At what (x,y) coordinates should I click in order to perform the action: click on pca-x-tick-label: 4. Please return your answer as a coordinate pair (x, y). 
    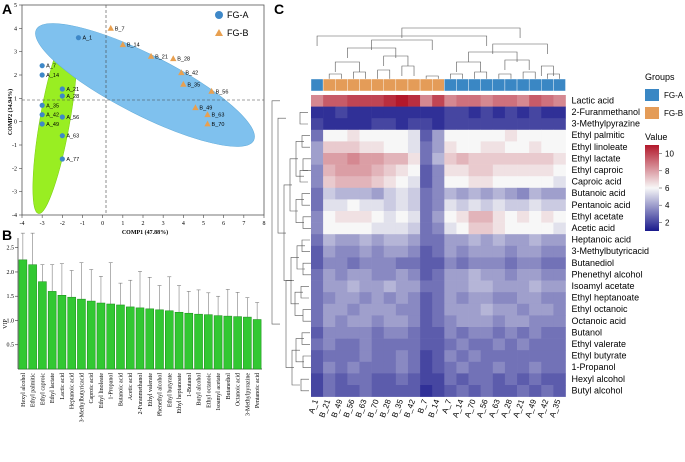
    Looking at the image, I should click on (183, 224).